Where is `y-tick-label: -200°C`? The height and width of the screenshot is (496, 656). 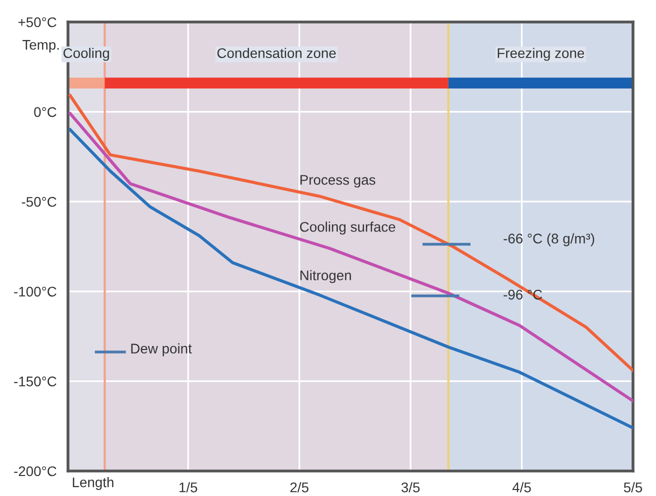 y-tick-label: -200°C is located at coordinates (35, 471).